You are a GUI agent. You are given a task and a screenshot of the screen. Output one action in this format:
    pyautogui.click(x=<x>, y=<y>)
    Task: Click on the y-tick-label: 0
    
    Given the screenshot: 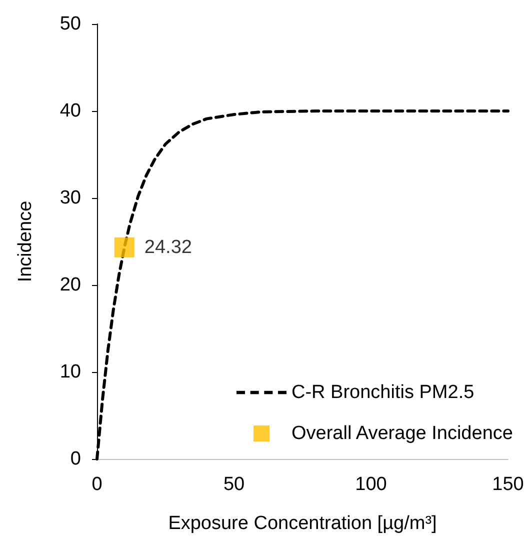 What is the action you would take?
    pyautogui.click(x=75, y=459)
    